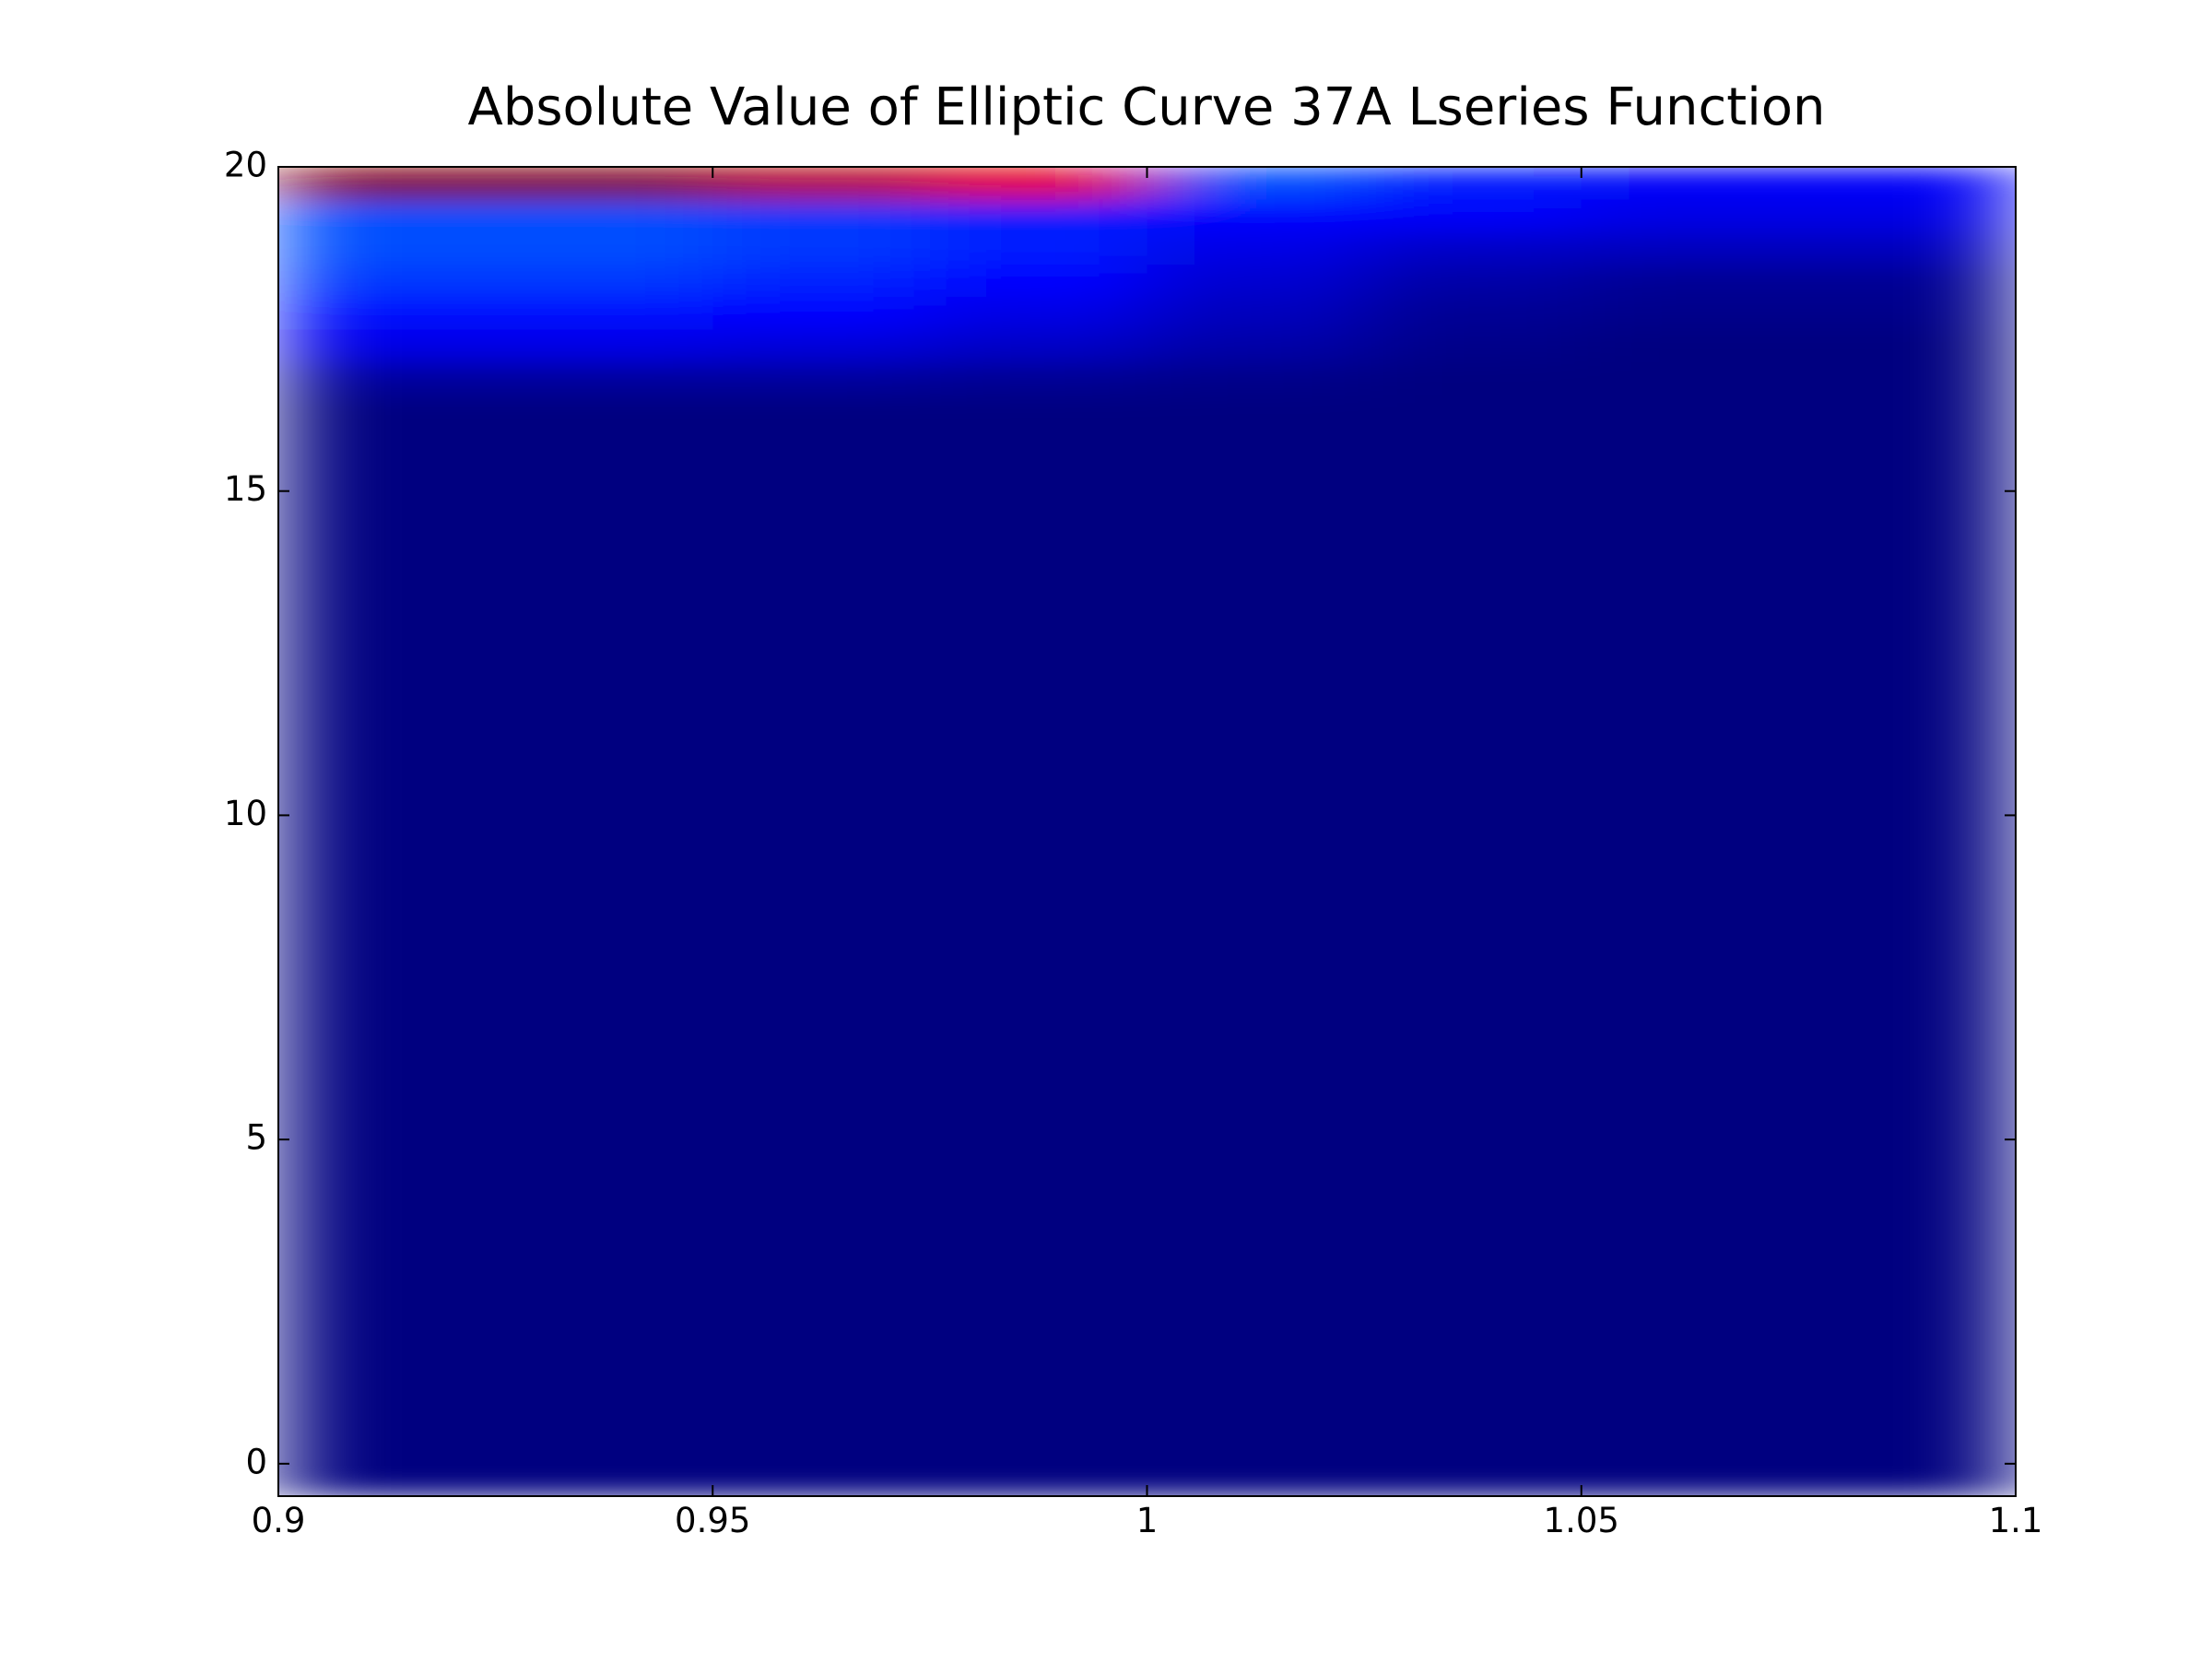 This screenshot has height=1663, width=2212. I want to click on y-tick-label: 15, so click(245, 489).